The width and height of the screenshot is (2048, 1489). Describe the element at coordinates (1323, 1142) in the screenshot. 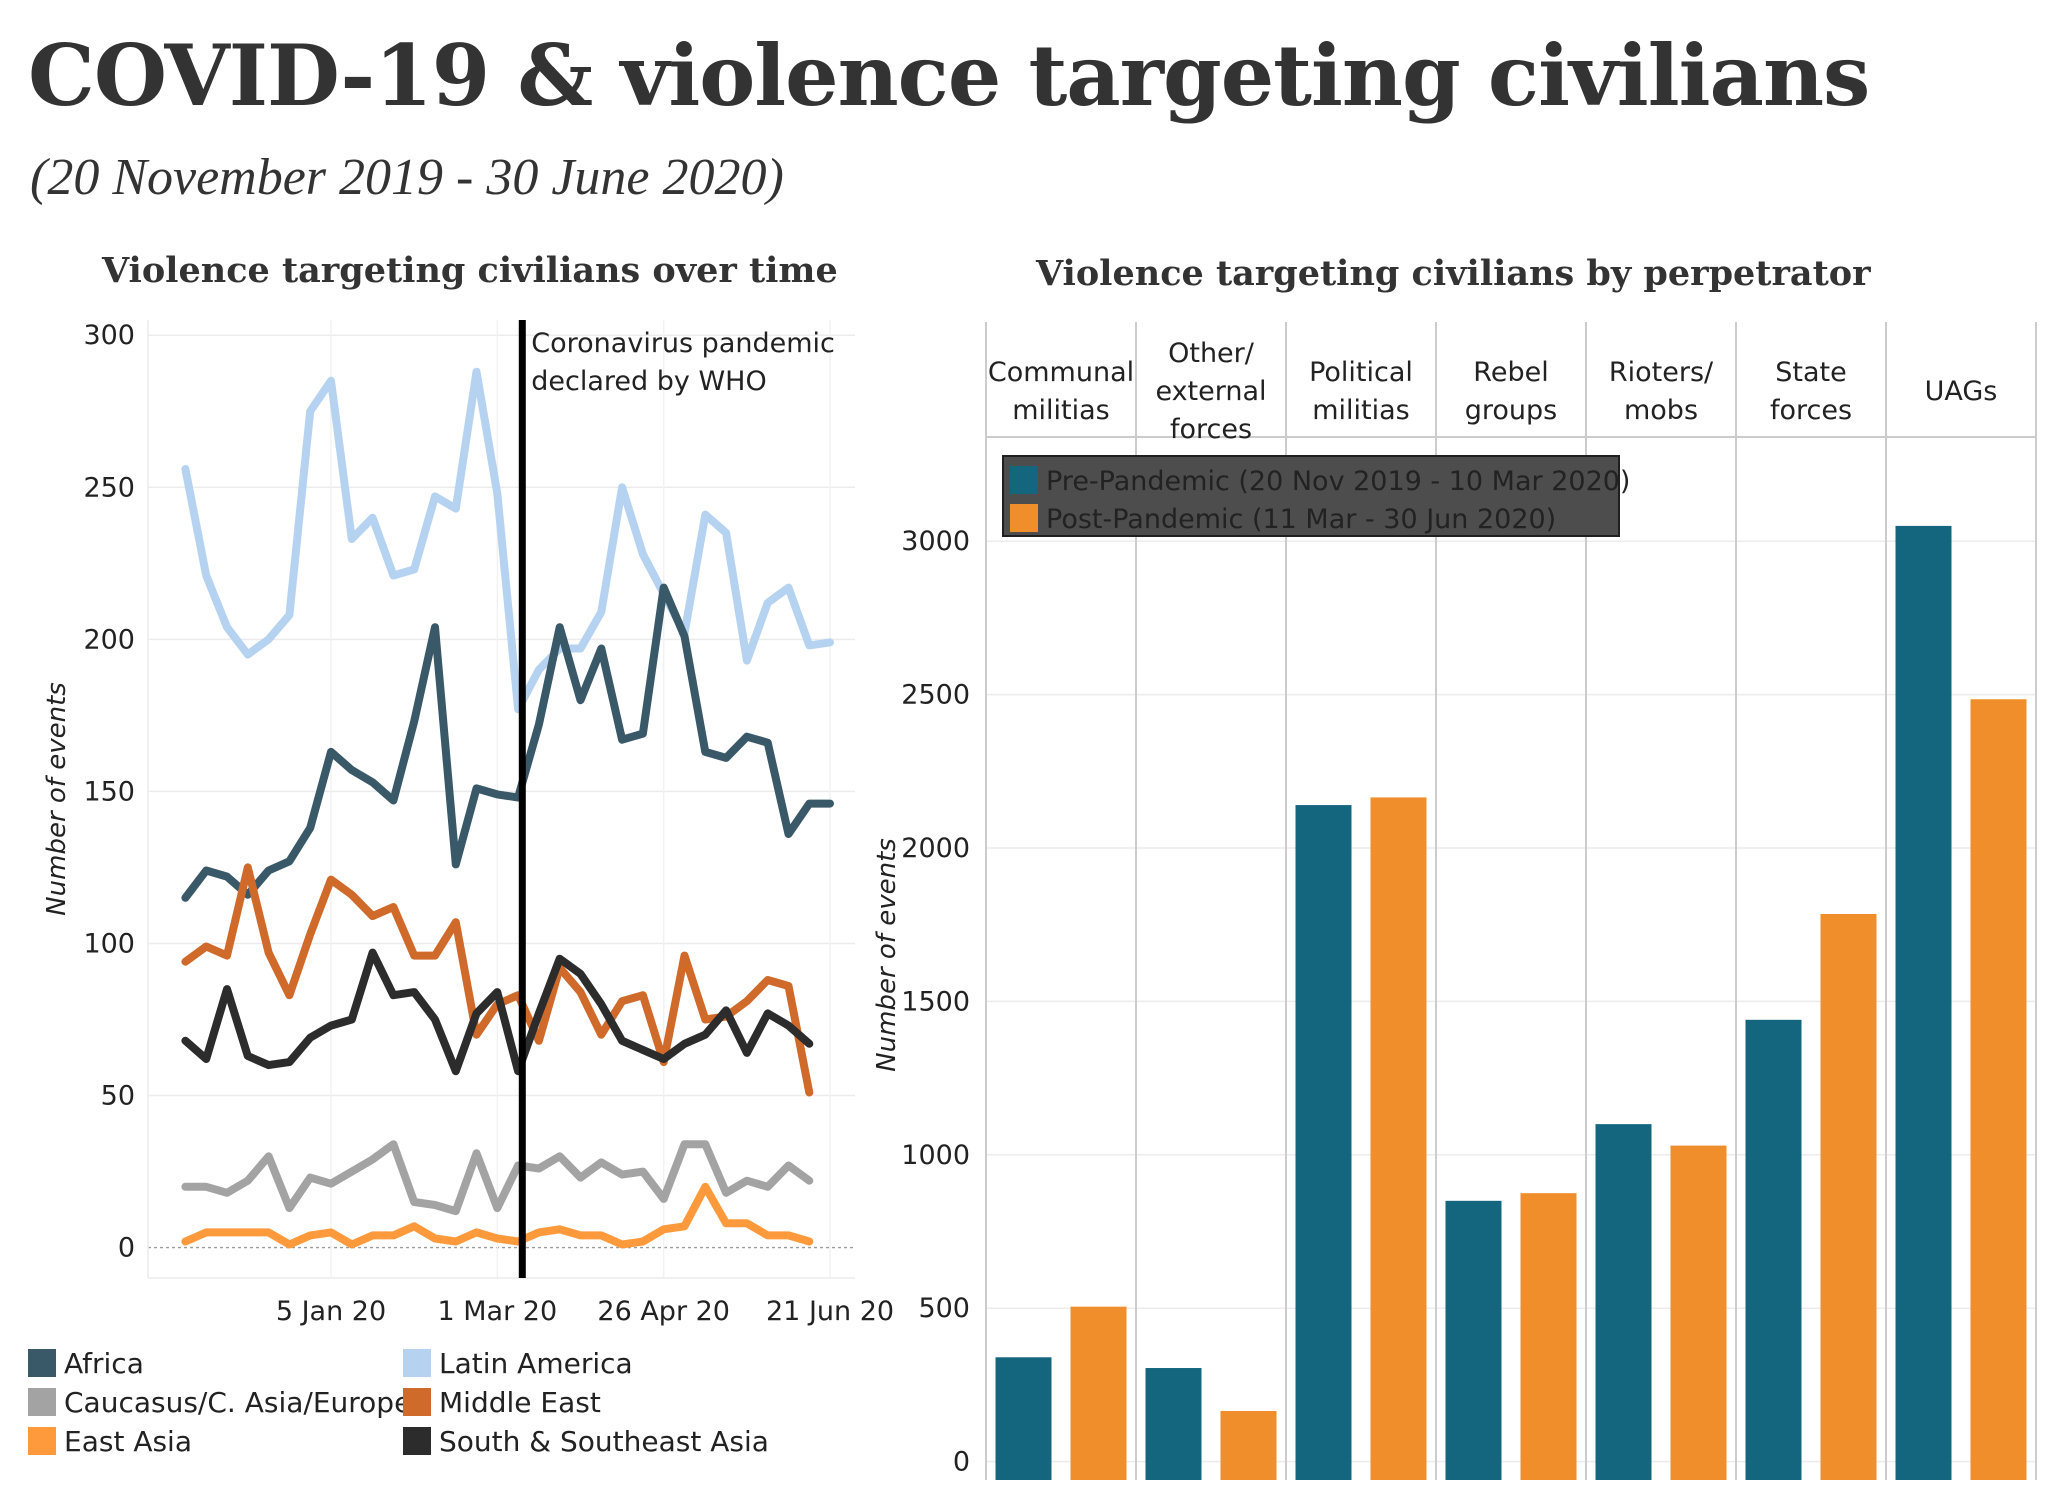

I see `bar-pre-political-militias` at that location.